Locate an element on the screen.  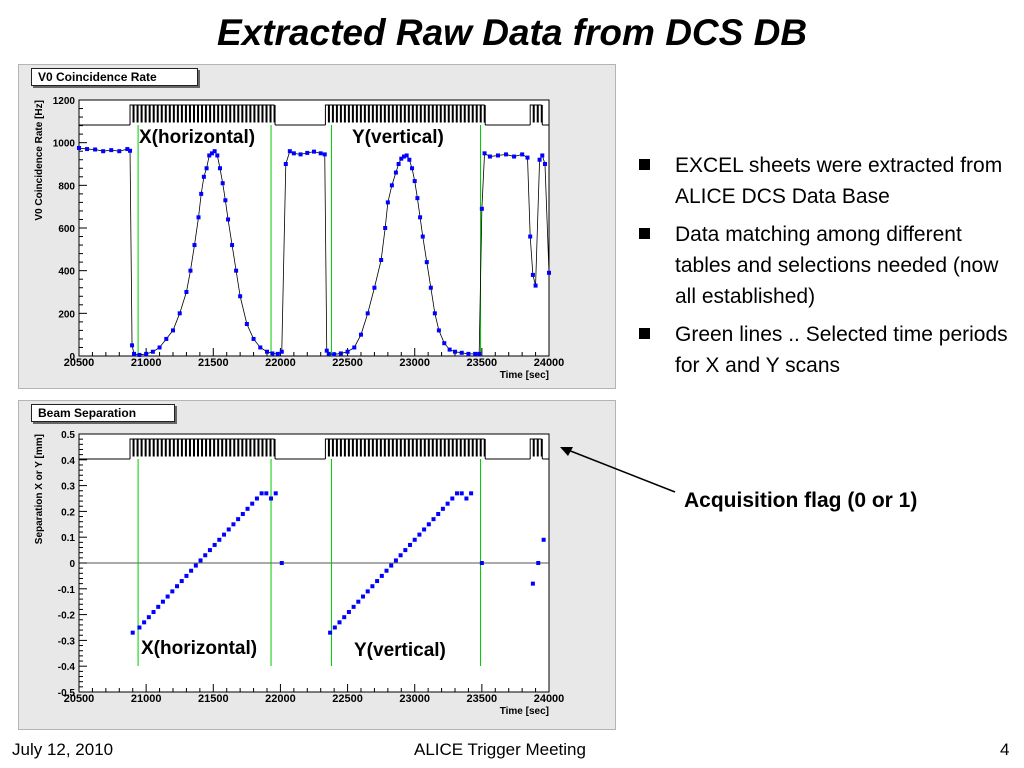
x-tick-label: 21000 is located at coordinates (146, 363).